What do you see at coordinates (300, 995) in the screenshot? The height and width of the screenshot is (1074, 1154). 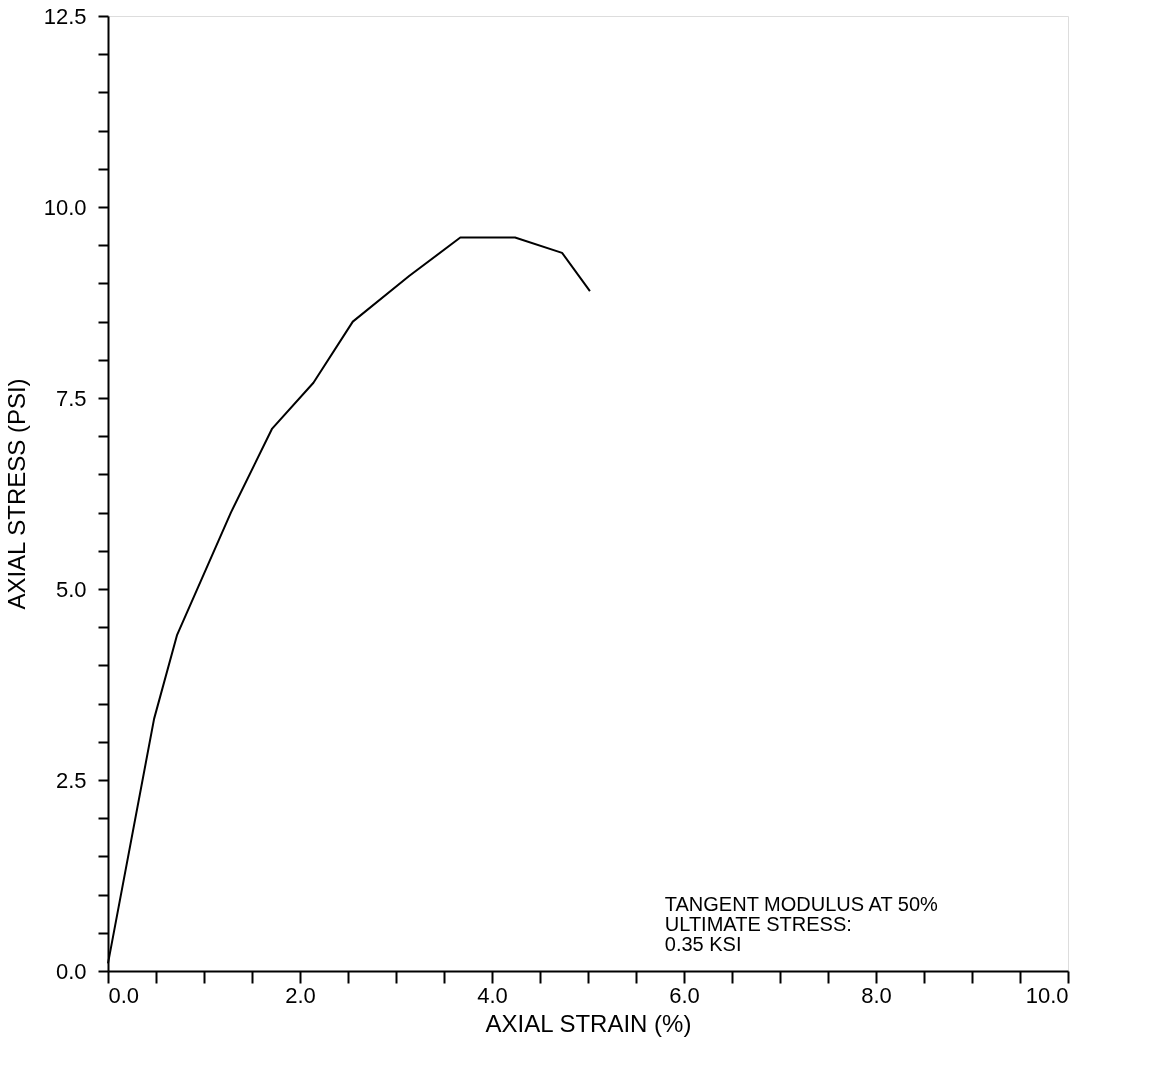 I see `x-tick-label: 2.0` at bounding box center [300, 995].